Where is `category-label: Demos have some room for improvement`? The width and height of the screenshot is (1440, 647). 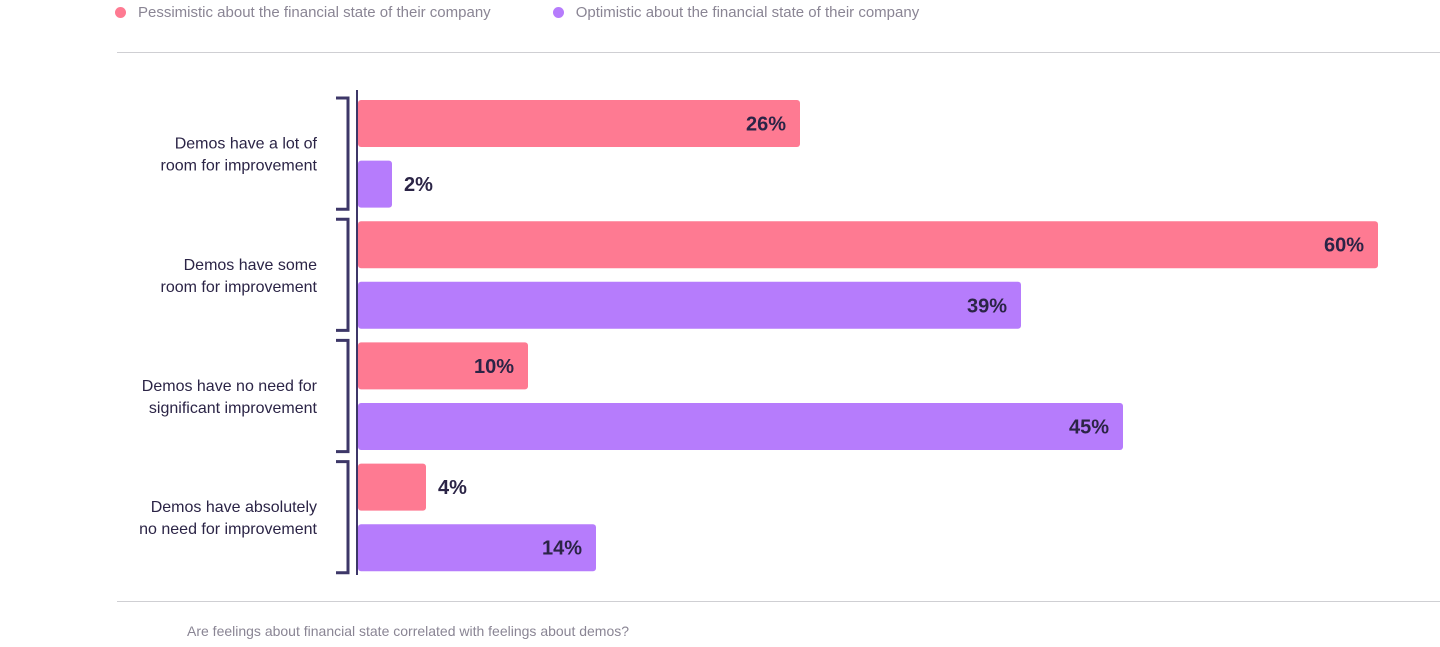 category-label: Demos have some room for improvement is located at coordinates (239, 276).